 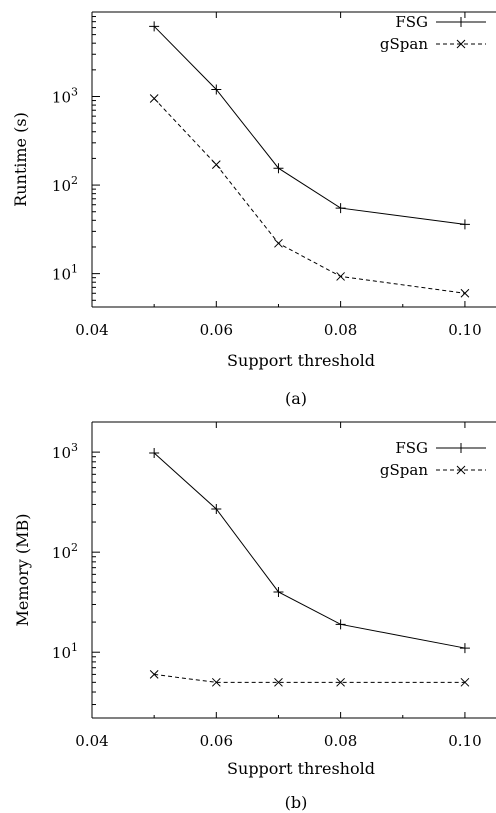 What do you see at coordinates (301, 360) in the screenshot?
I see `chart-a-x-axis-label: Support threshold` at bounding box center [301, 360].